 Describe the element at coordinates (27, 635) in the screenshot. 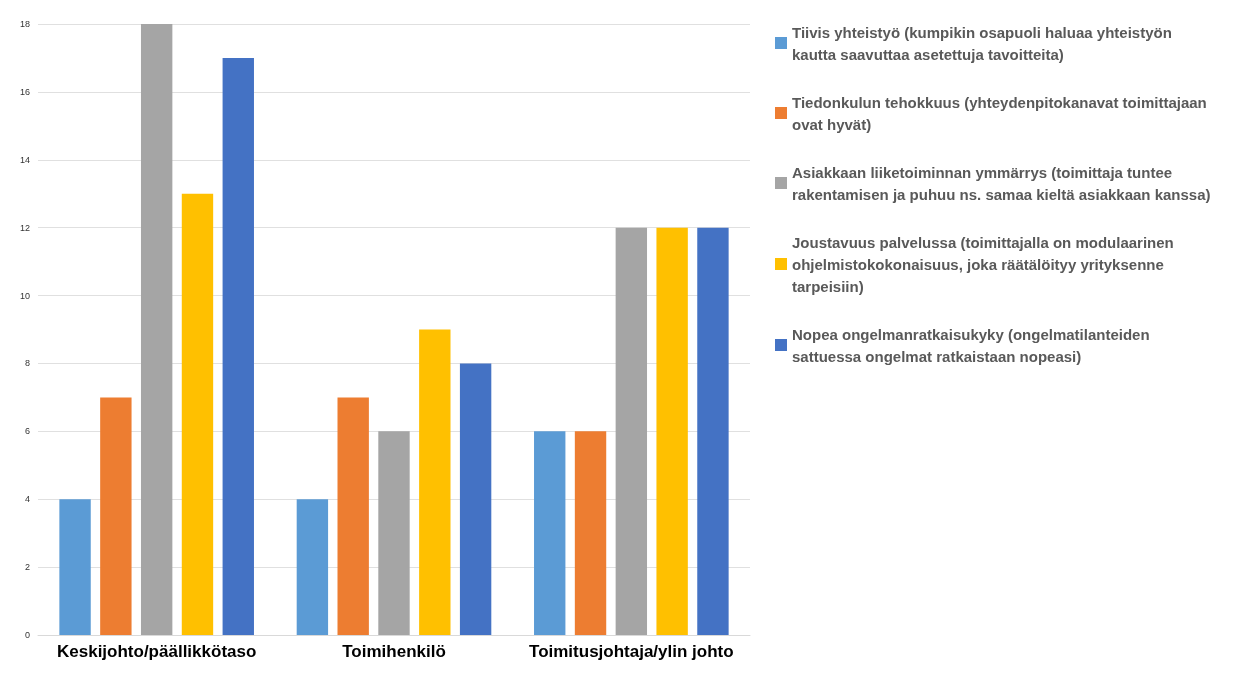

I see `y-tick-label: 0` at that location.